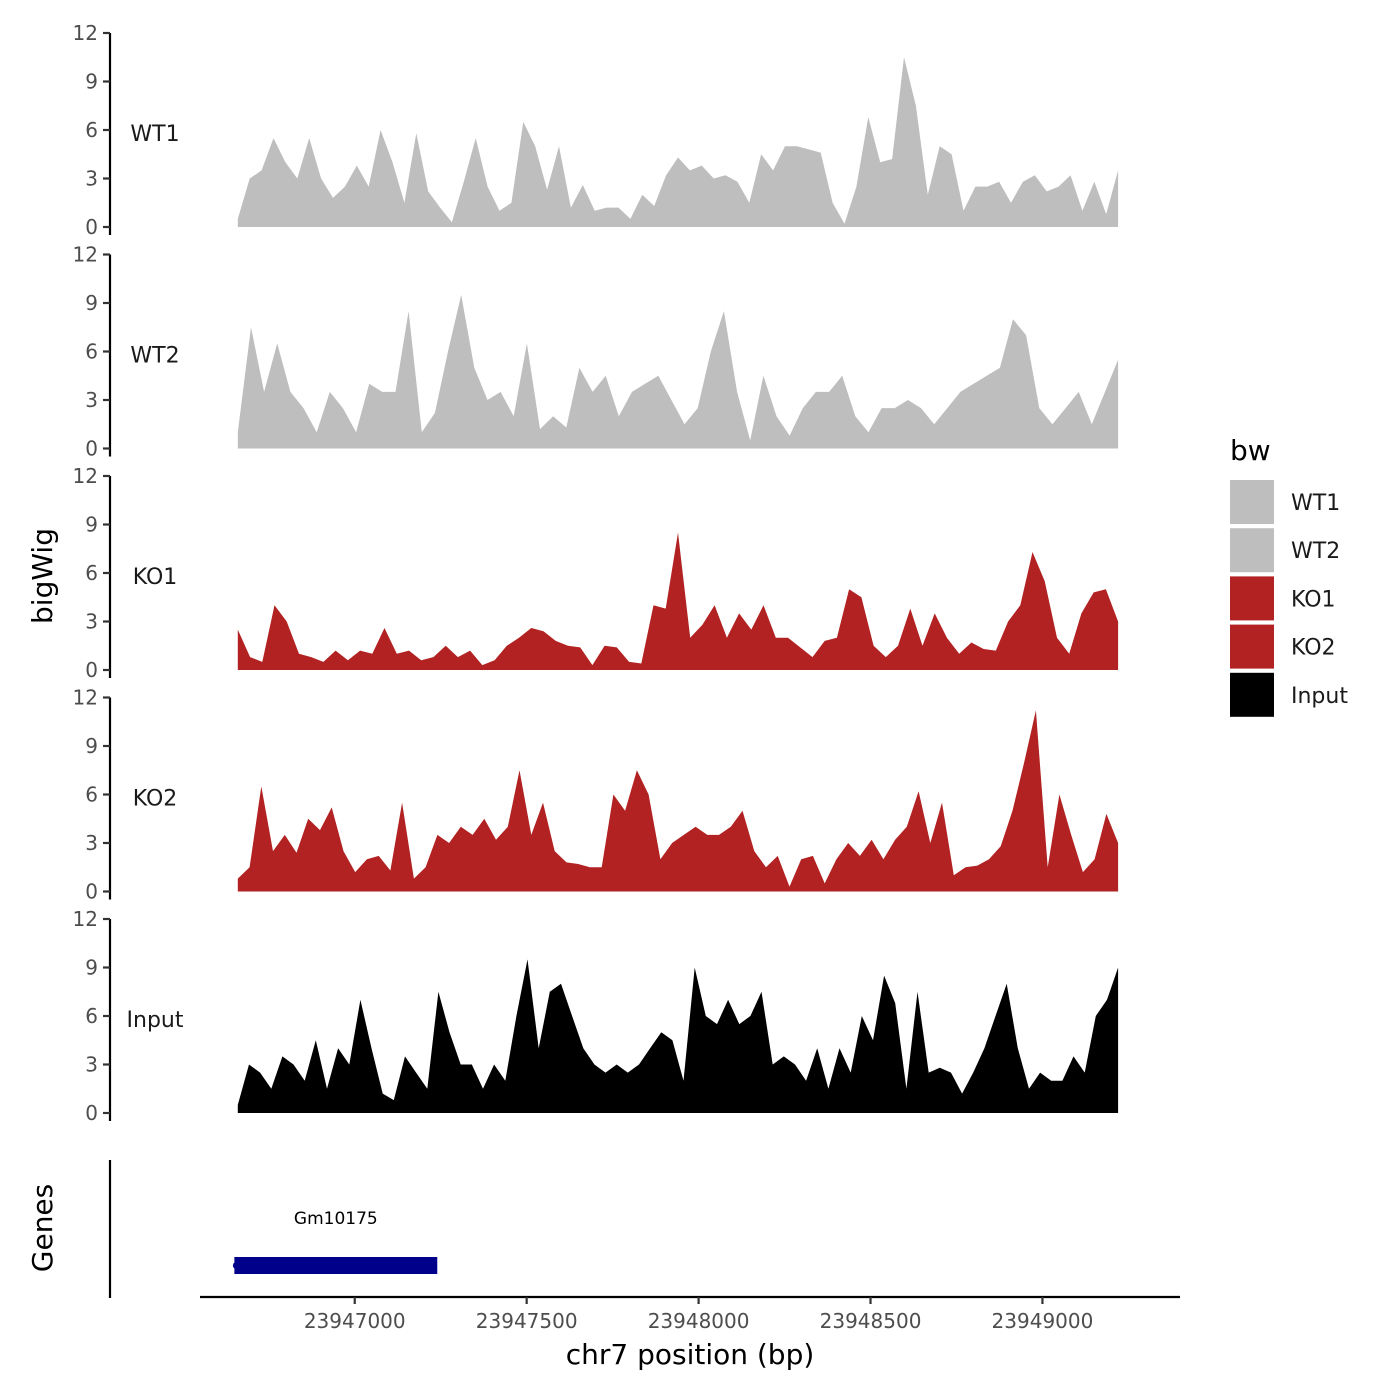 This screenshot has width=1400, height=1400. What do you see at coordinates (527, 1321) in the screenshot?
I see `x-tick-label: 23947500` at bounding box center [527, 1321].